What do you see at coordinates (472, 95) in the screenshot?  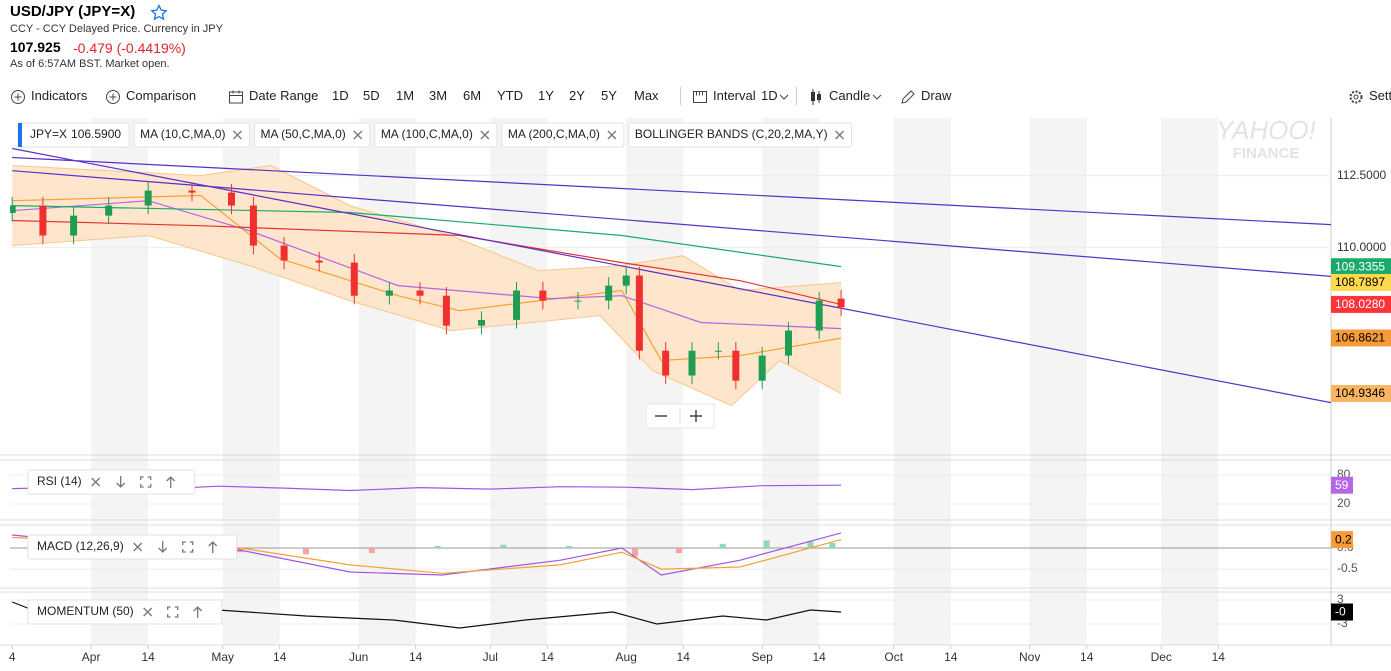 I see `range-button: 6M` at bounding box center [472, 95].